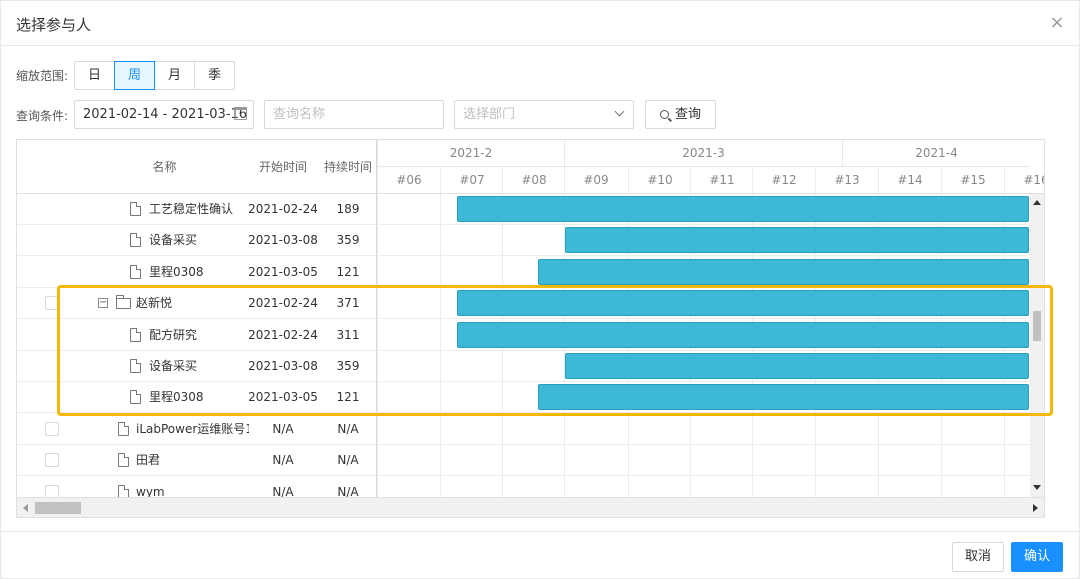 This screenshot has height=579, width=1080. What do you see at coordinates (1035, 508) in the screenshot?
I see `scroll-right-icon` at bounding box center [1035, 508].